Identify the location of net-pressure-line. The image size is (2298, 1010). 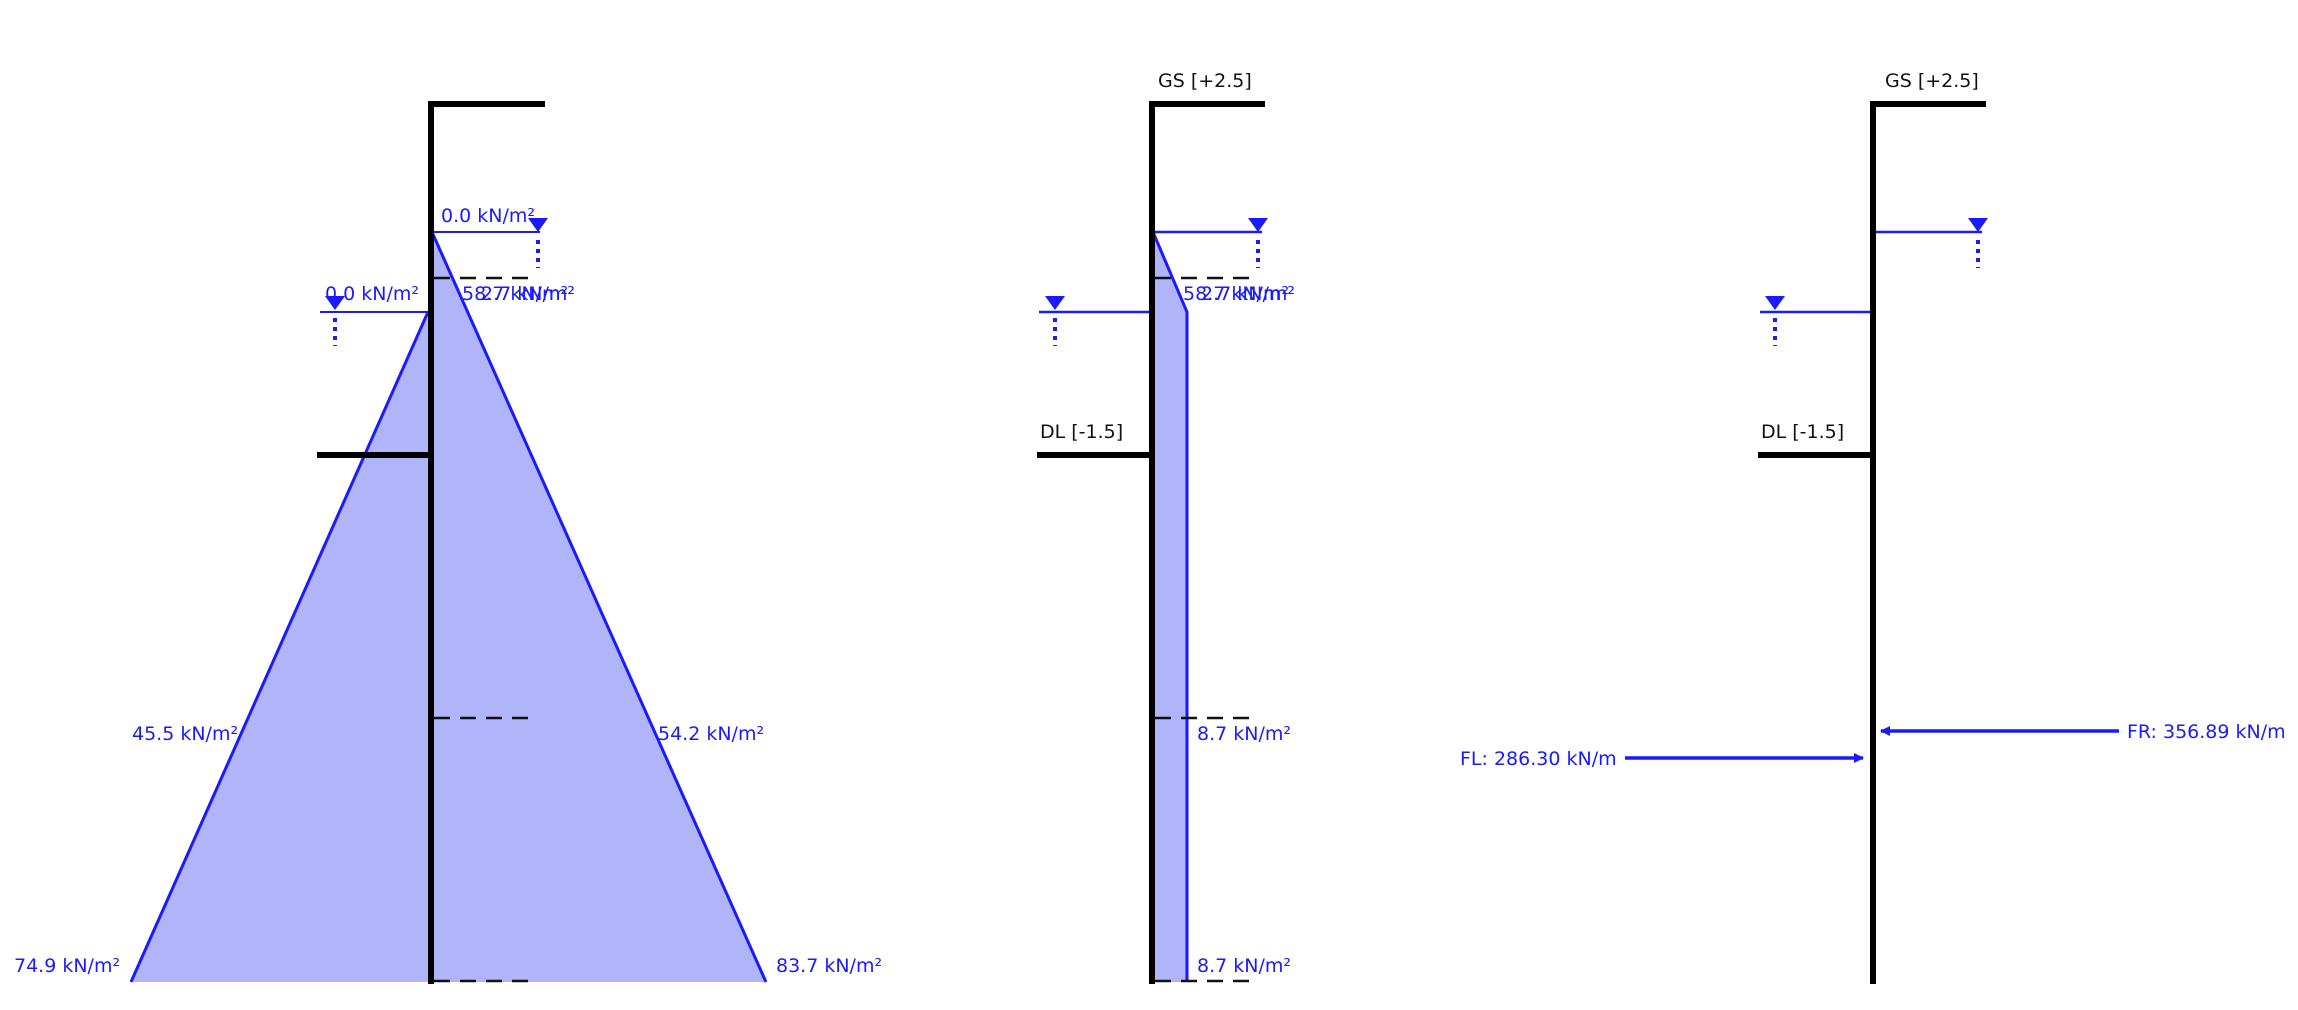
(1170, 606).